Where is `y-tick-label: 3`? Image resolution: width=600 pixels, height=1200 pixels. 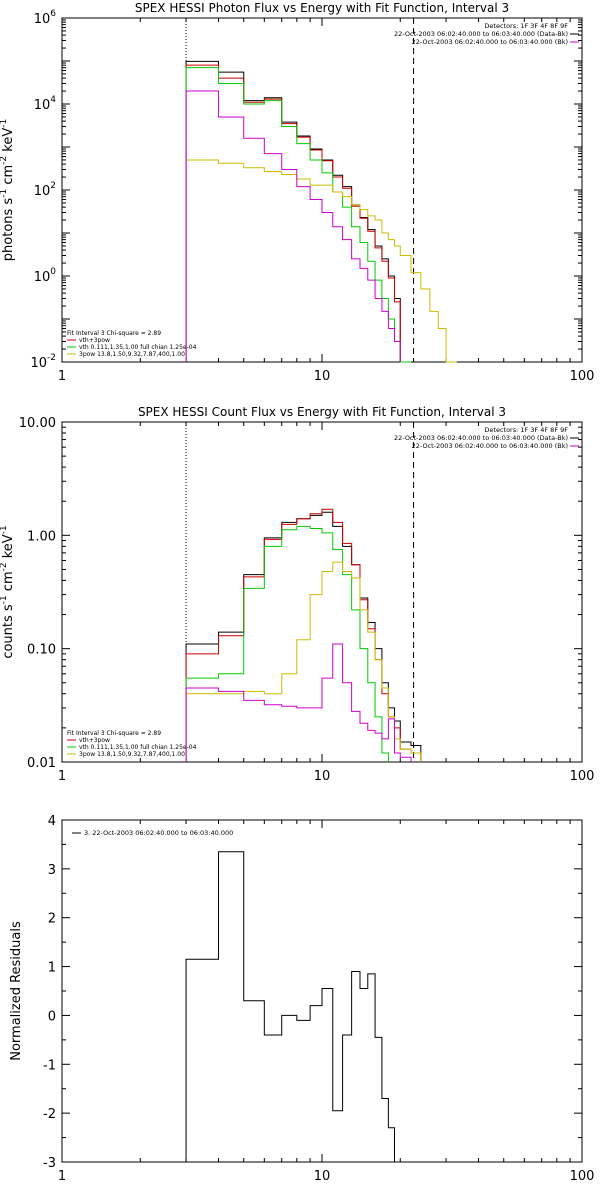 y-tick-label: 3 is located at coordinates (52, 870).